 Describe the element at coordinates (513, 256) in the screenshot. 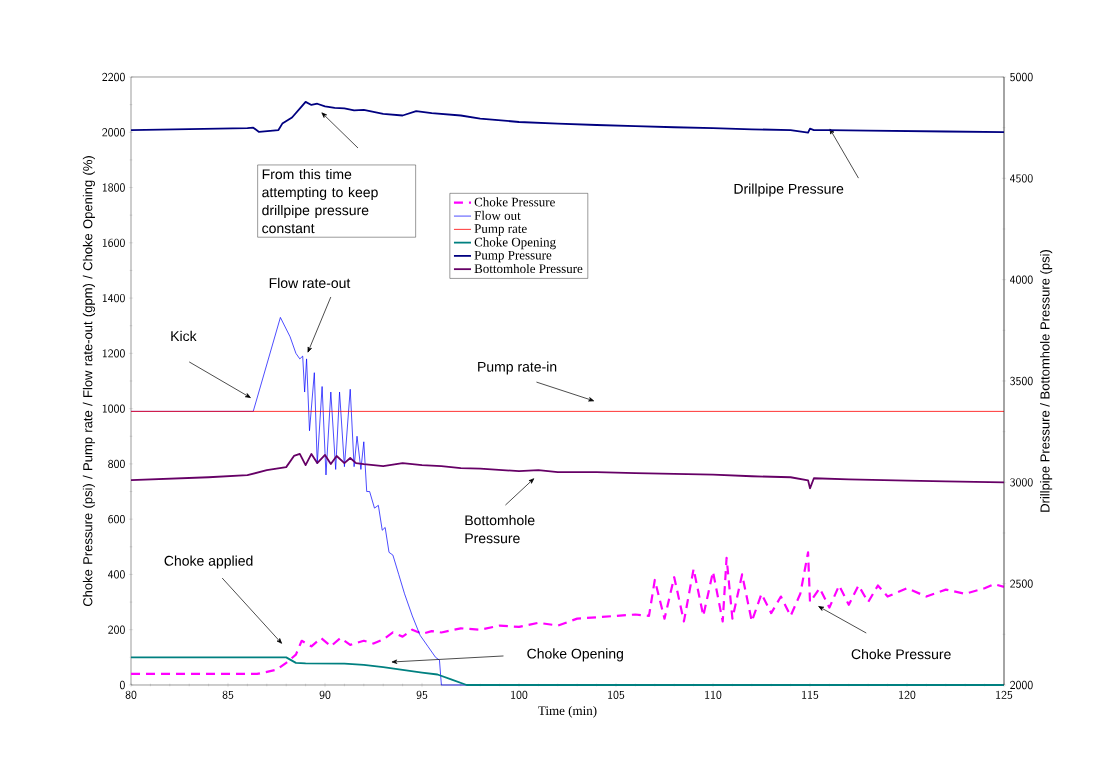

I see `legend-label: Pump Pressure` at that location.